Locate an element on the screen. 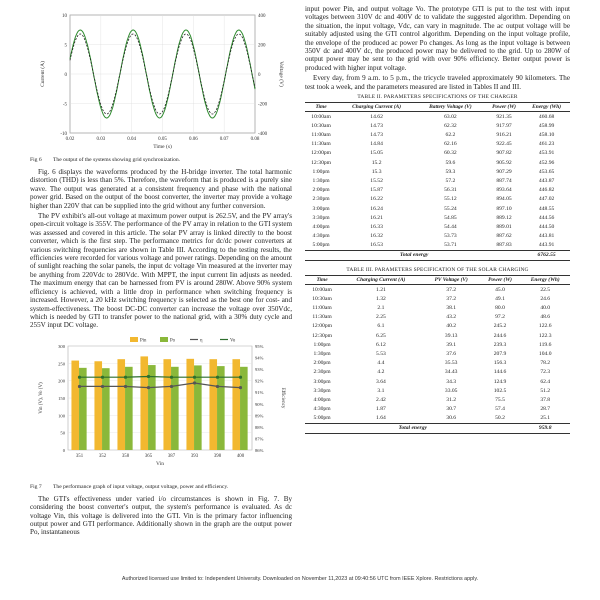 This screenshot has height=600, width=600. table-cell: 53.71 is located at coordinates (450, 245).